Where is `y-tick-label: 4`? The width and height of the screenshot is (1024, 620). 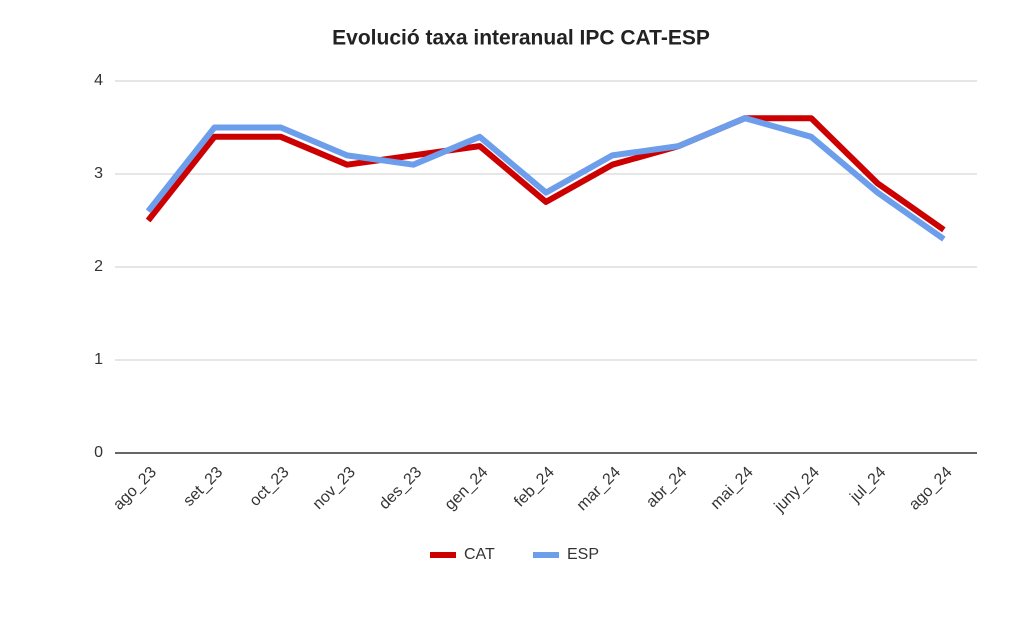 y-tick-label: 4 is located at coordinates (98, 80).